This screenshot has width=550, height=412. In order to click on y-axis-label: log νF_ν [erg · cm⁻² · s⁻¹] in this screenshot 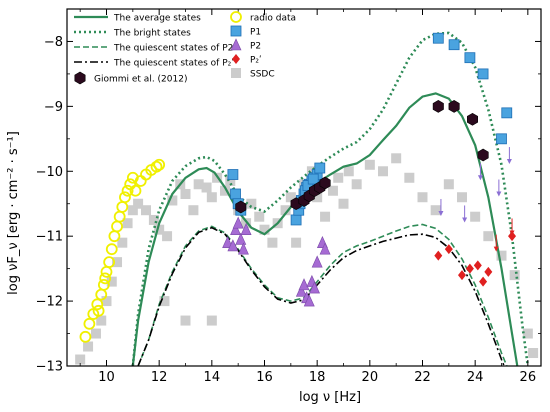, I will do `click(13, 213)`.